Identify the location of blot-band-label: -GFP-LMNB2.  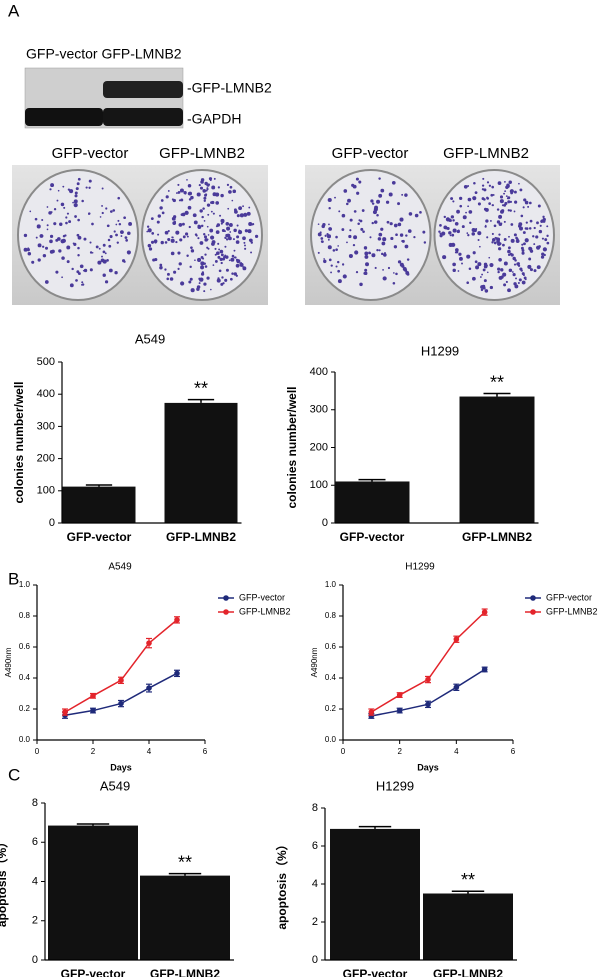
(229, 88).